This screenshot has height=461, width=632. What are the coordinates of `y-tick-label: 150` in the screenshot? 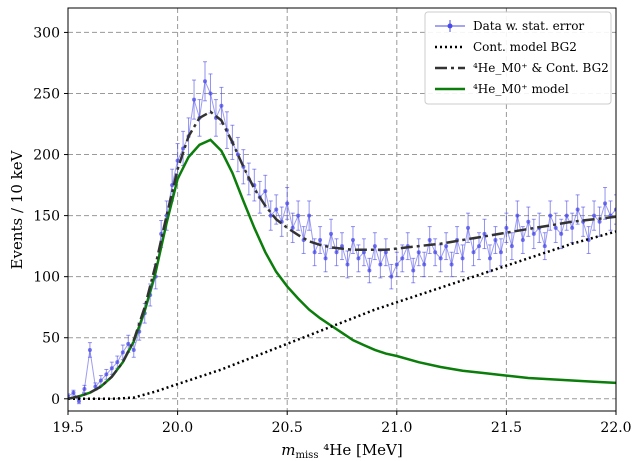 It's located at (46, 217).